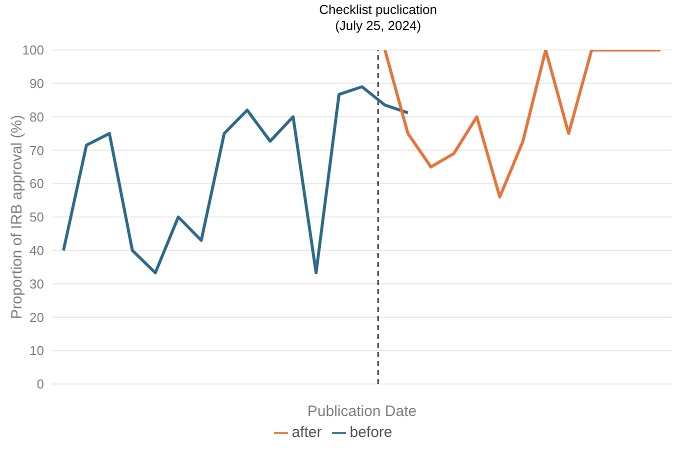  I want to click on x-axis-title: Publication Date, so click(362, 411).